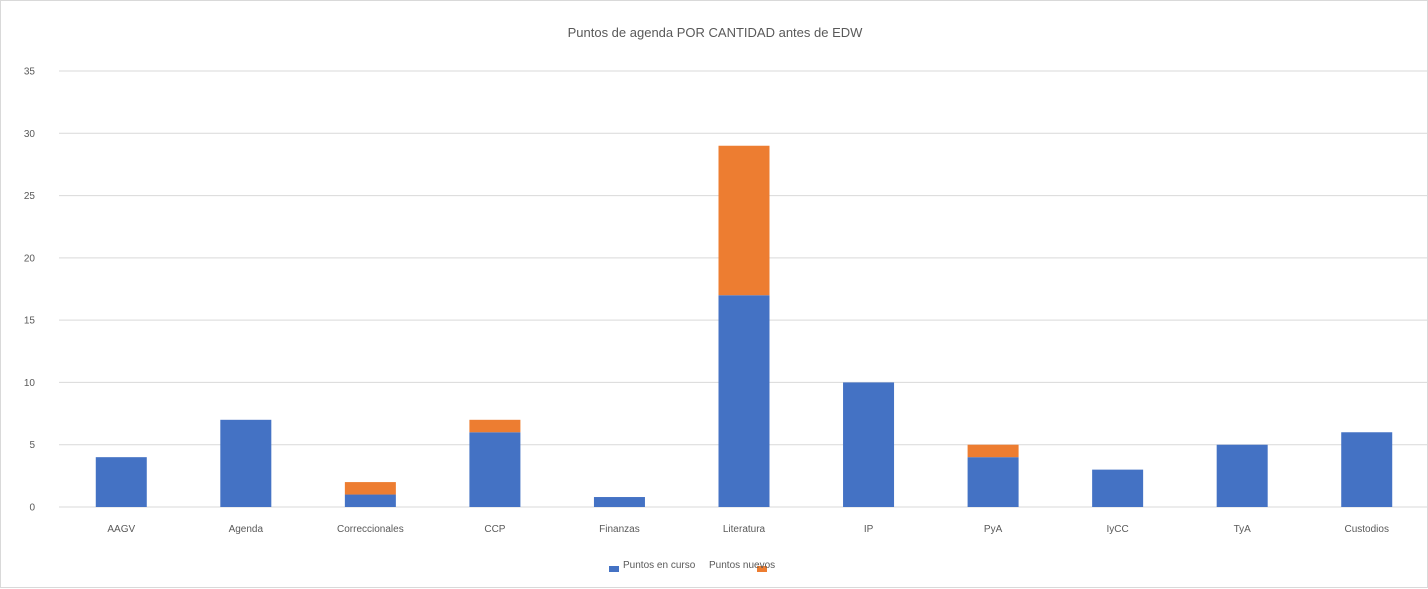 The width and height of the screenshot is (1428, 589). I want to click on bar-en-curso-correccionales, so click(370, 500).